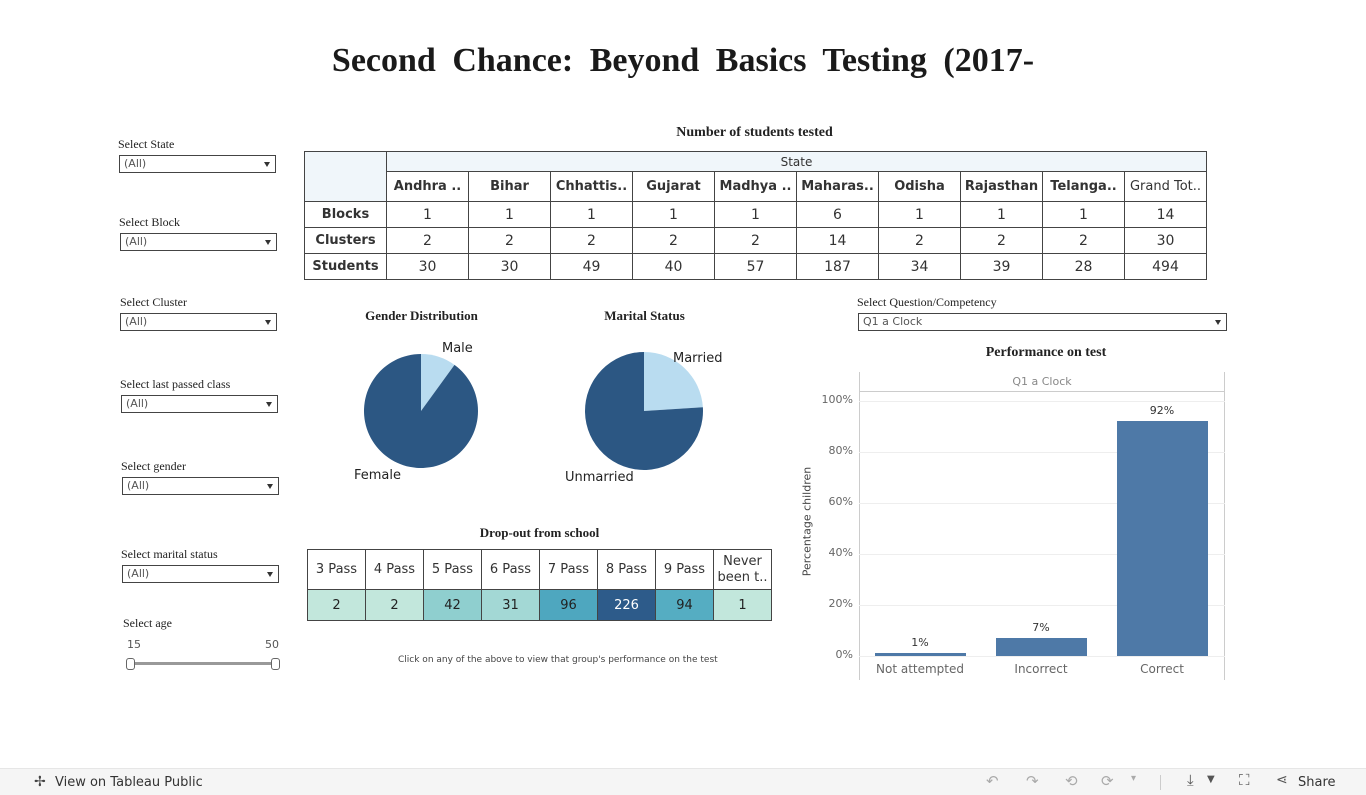  I want to click on y-tick-label: 0%, so click(844, 654).